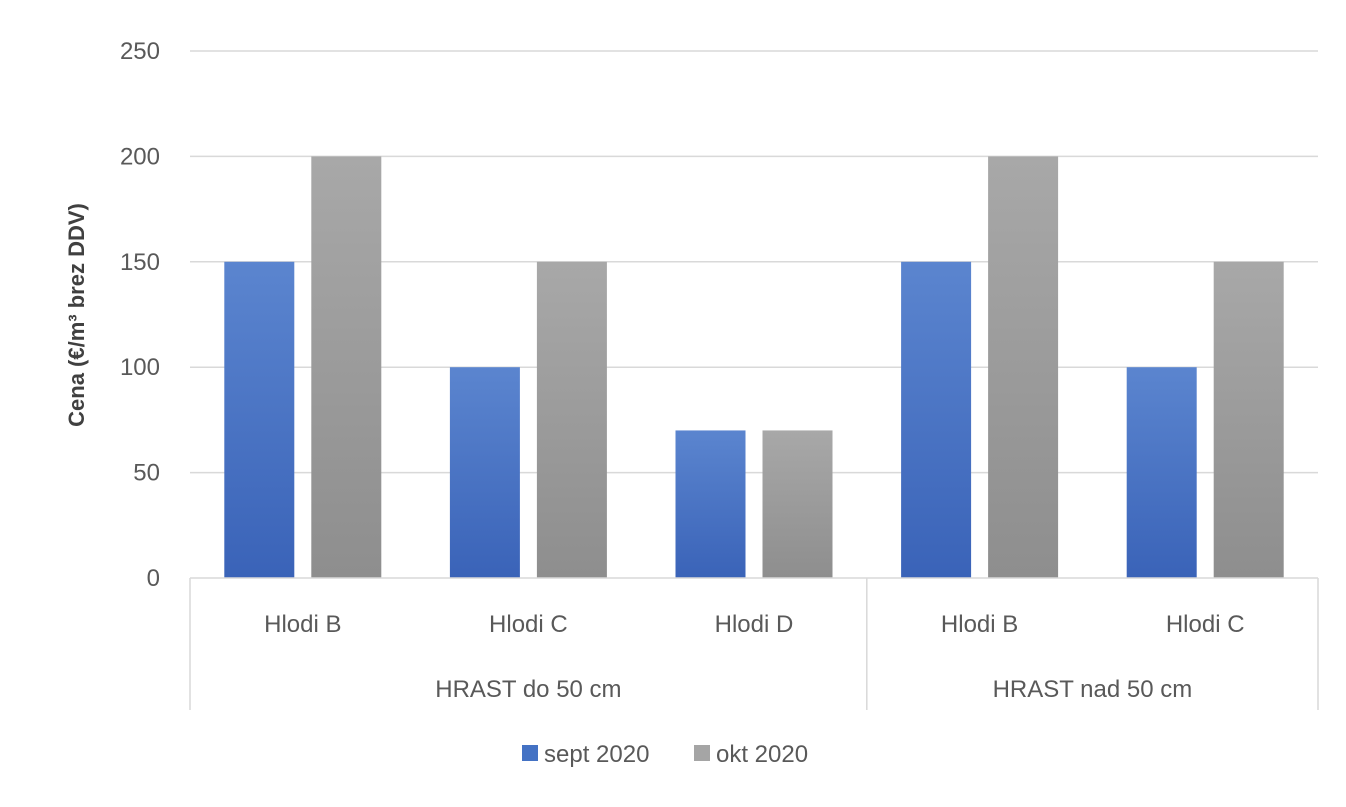  Describe the element at coordinates (140, 367) in the screenshot. I see `y-tick-label: 100` at that location.